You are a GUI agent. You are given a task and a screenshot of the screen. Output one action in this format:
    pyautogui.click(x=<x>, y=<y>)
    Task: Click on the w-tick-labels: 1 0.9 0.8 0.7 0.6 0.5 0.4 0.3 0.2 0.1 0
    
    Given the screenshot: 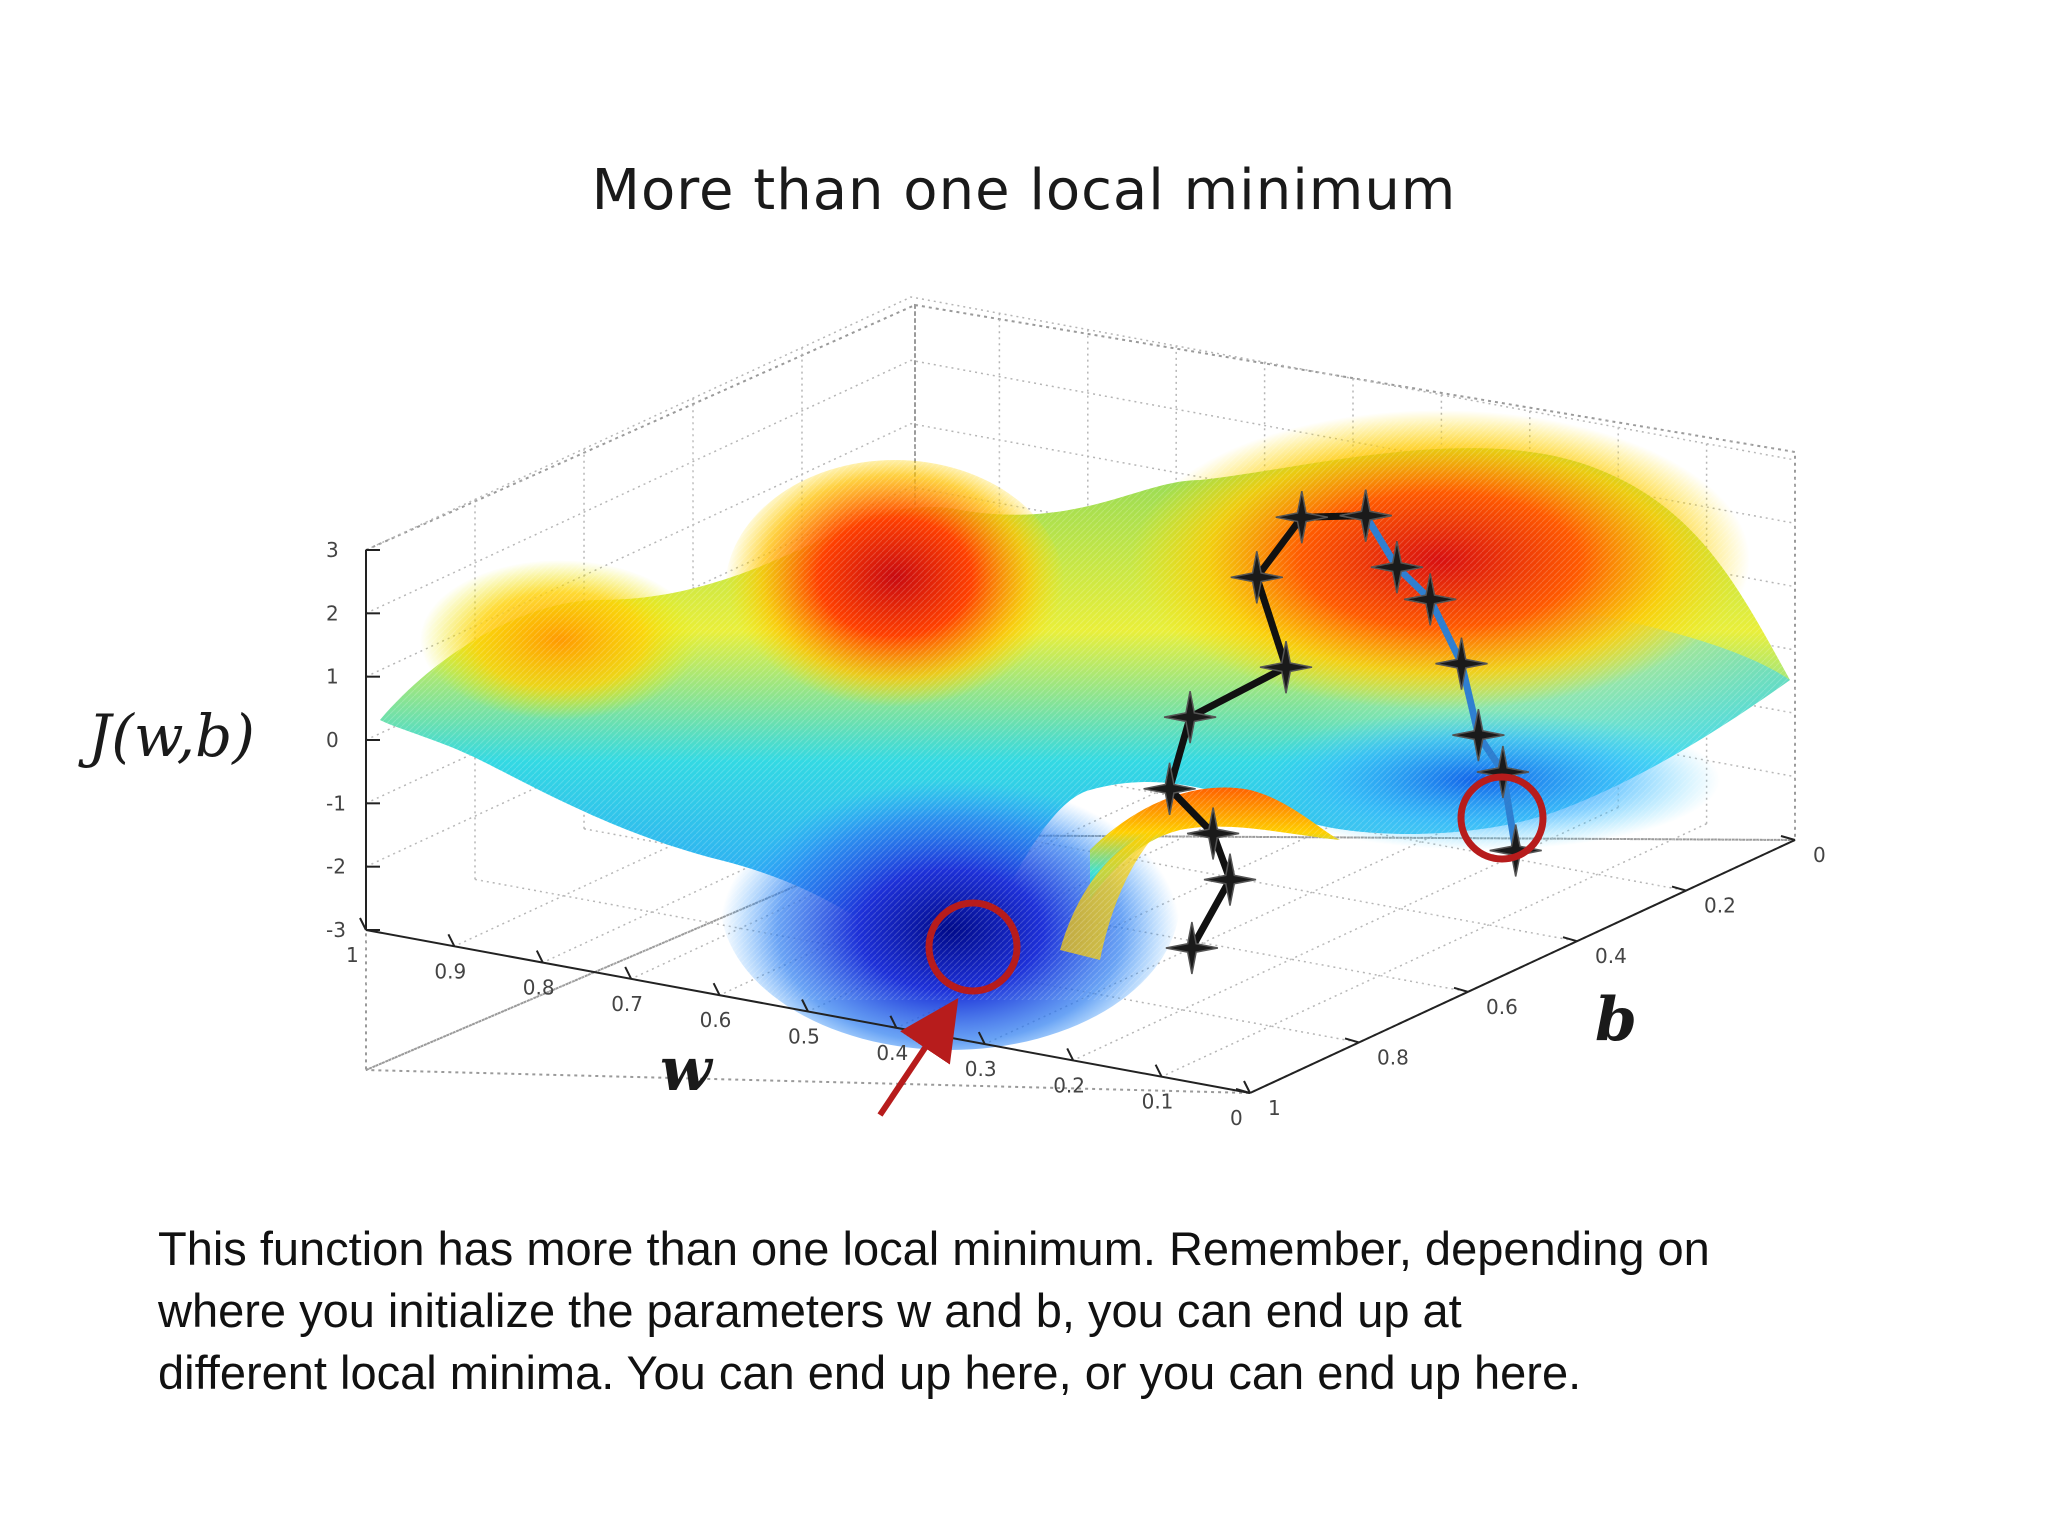 What is the action you would take?
    pyautogui.click(x=798, y=1023)
    